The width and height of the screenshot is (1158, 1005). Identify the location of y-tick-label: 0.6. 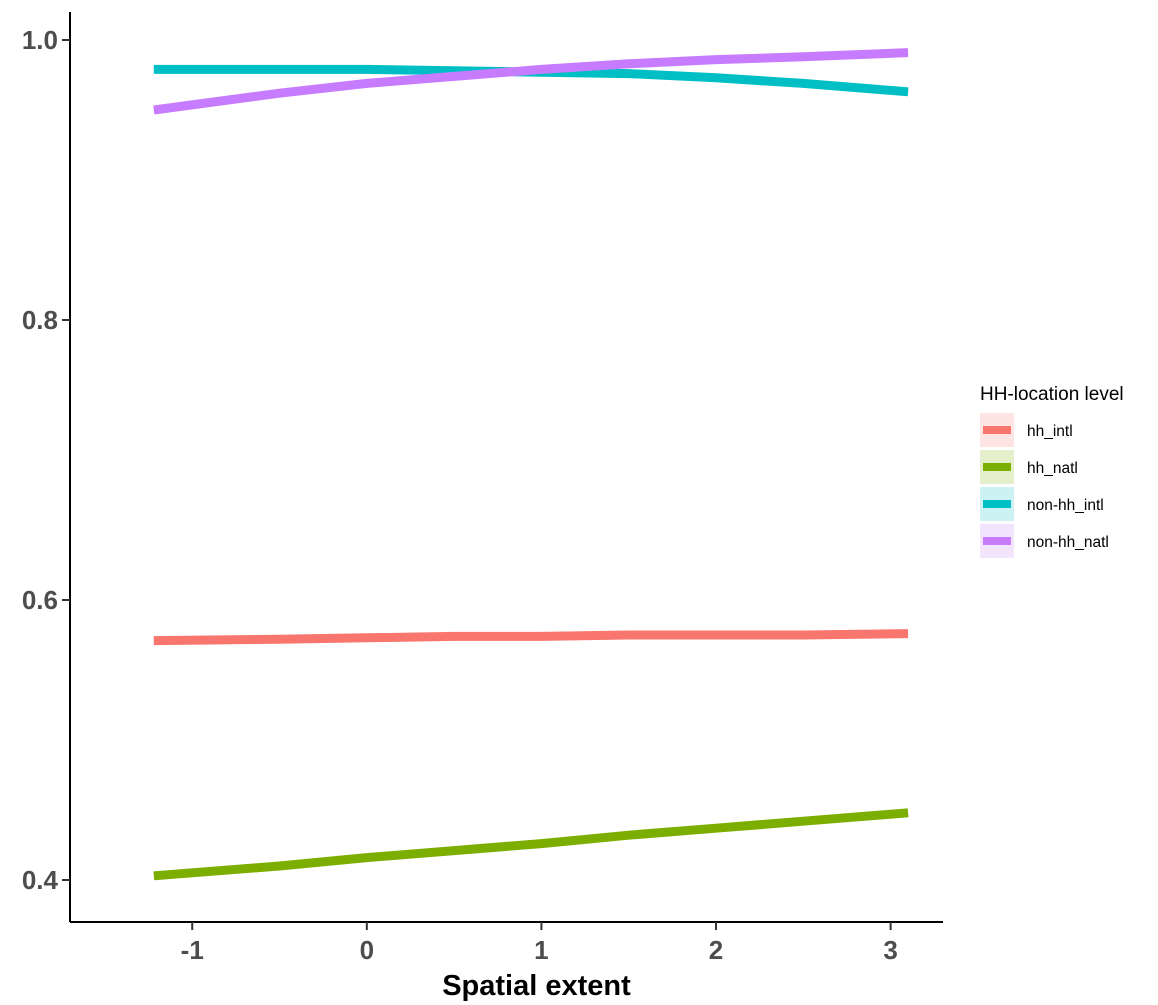
(40, 600).